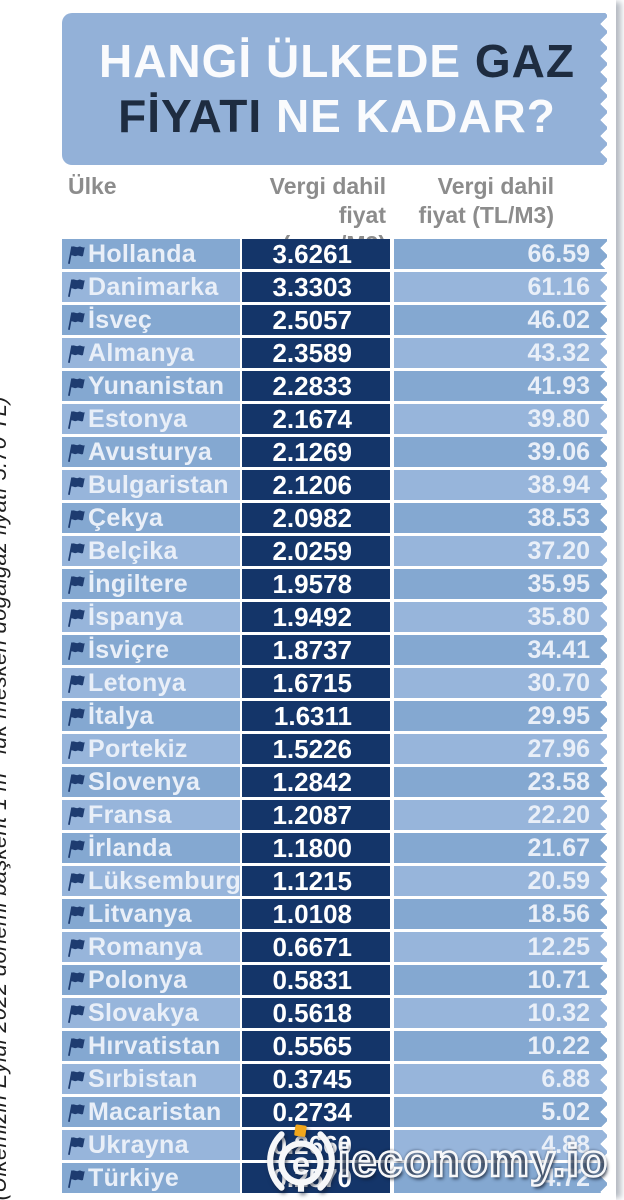 Image resolution: width=624 pixels, height=1200 pixels. What do you see at coordinates (316, 1112) in the screenshot?
I see `euro-price-cell: 0.2734` at bounding box center [316, 1112].